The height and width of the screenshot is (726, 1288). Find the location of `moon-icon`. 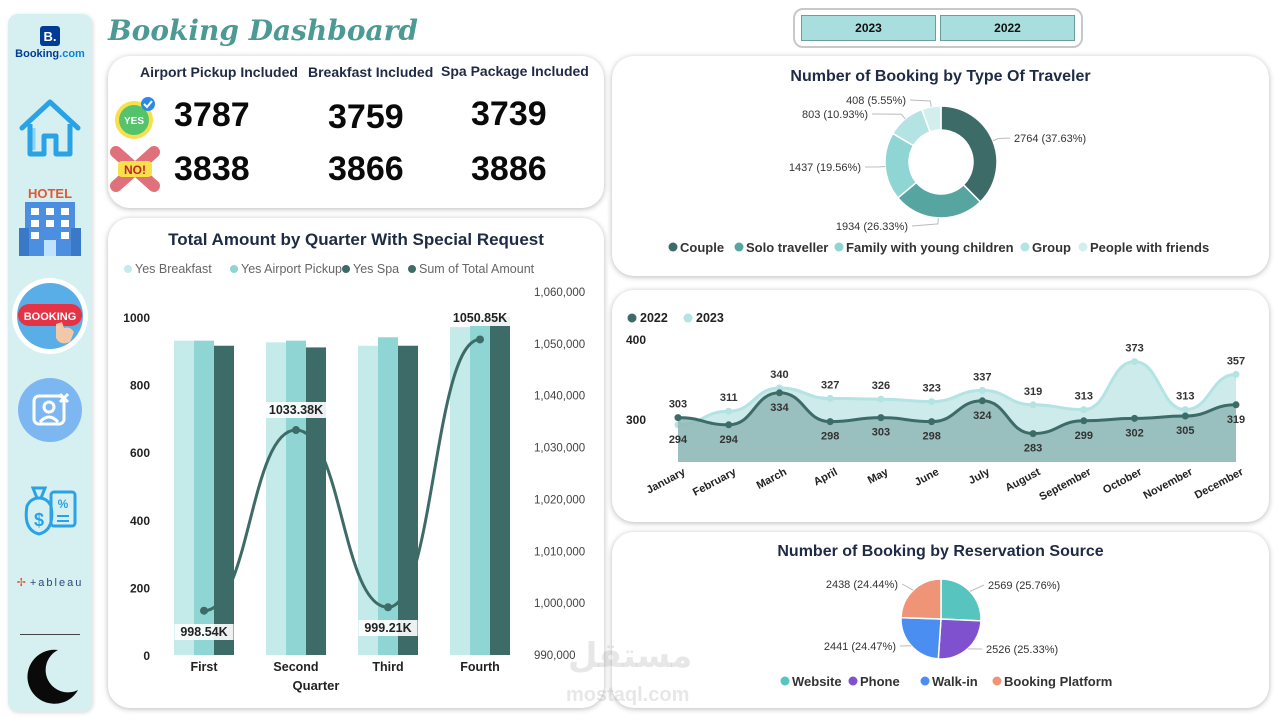

moon-icon is located at coordinates (50, 676).